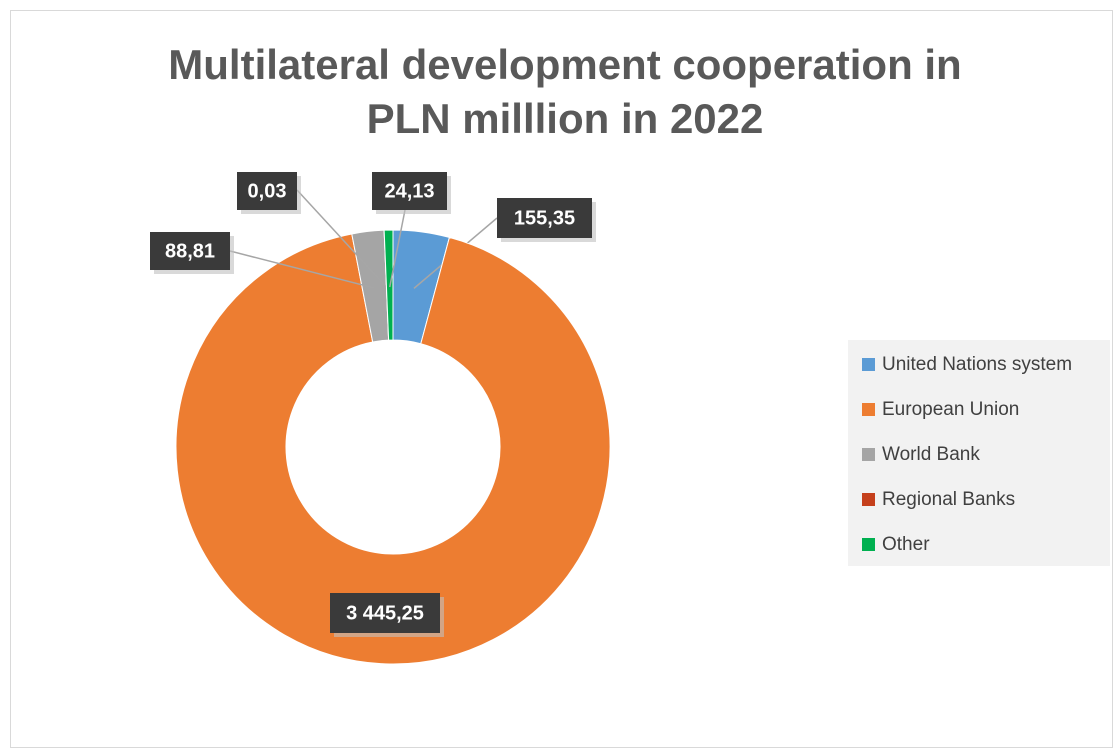 This screenshot has width=1114, height=749. I want to click on legend-label: European Union, so click(950, 409).